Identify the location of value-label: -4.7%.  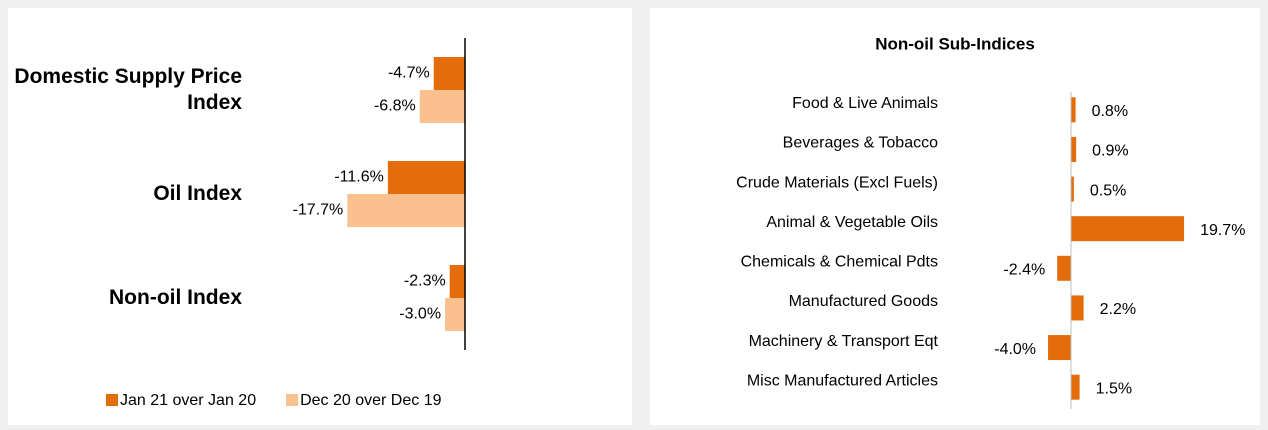
(409, 73).